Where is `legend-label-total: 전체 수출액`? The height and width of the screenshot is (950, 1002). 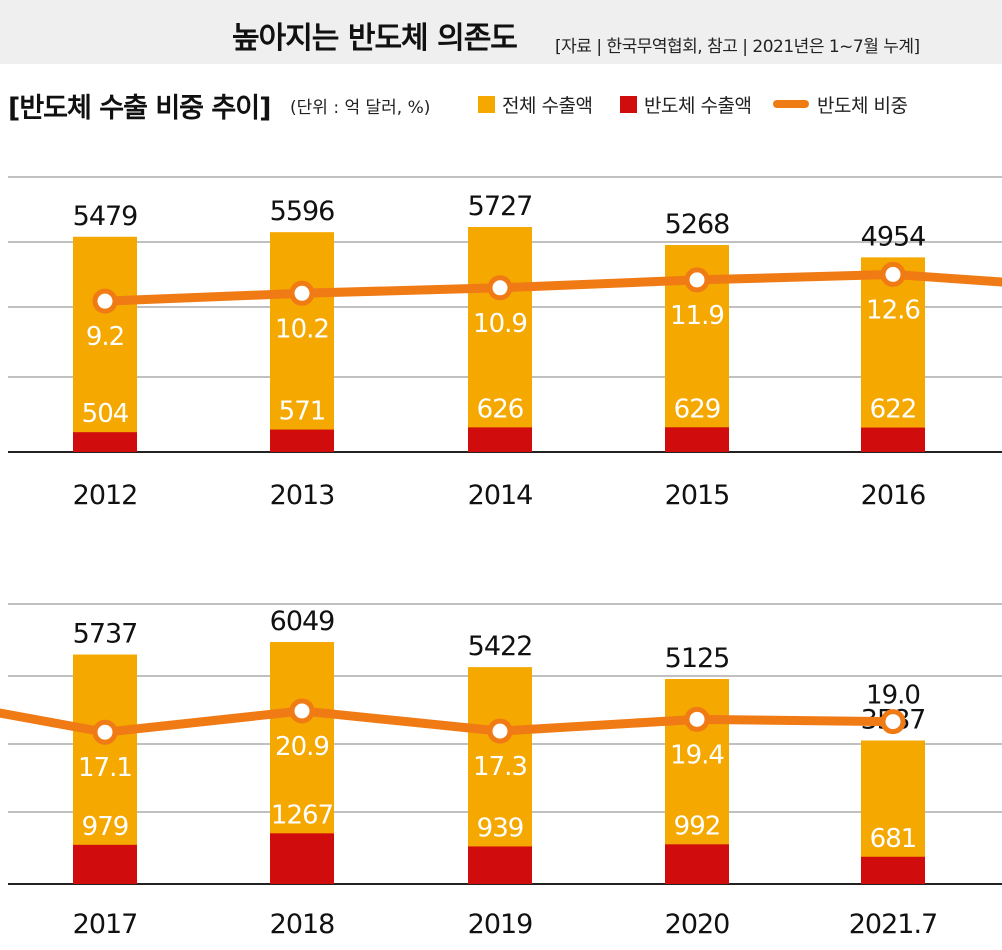 legend-label-total: 전체 수출액 is located at coordinates (547, 105).